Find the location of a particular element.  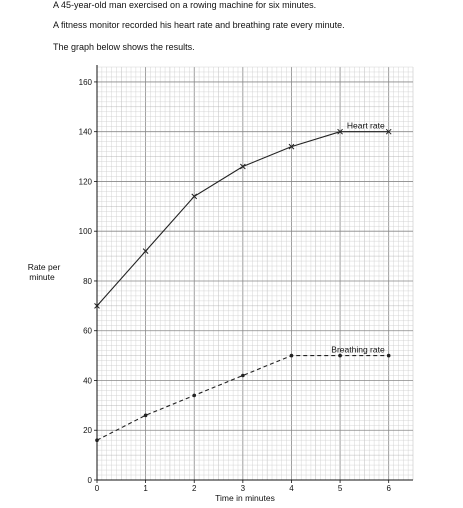

x-tick-label: 2 is located at coordinates (194, 488).